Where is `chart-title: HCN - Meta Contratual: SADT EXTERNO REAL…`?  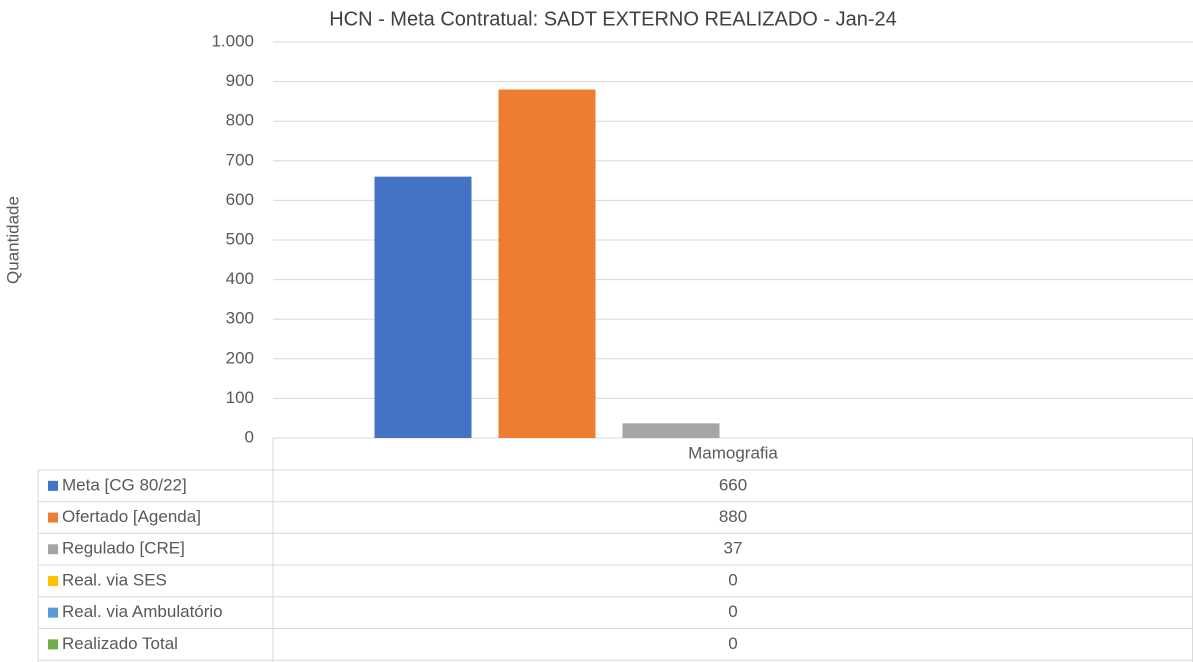 chart-title: HCN - Meta Contratual: SADT EXTERNO REAL… is located at coordinates (613, 19).